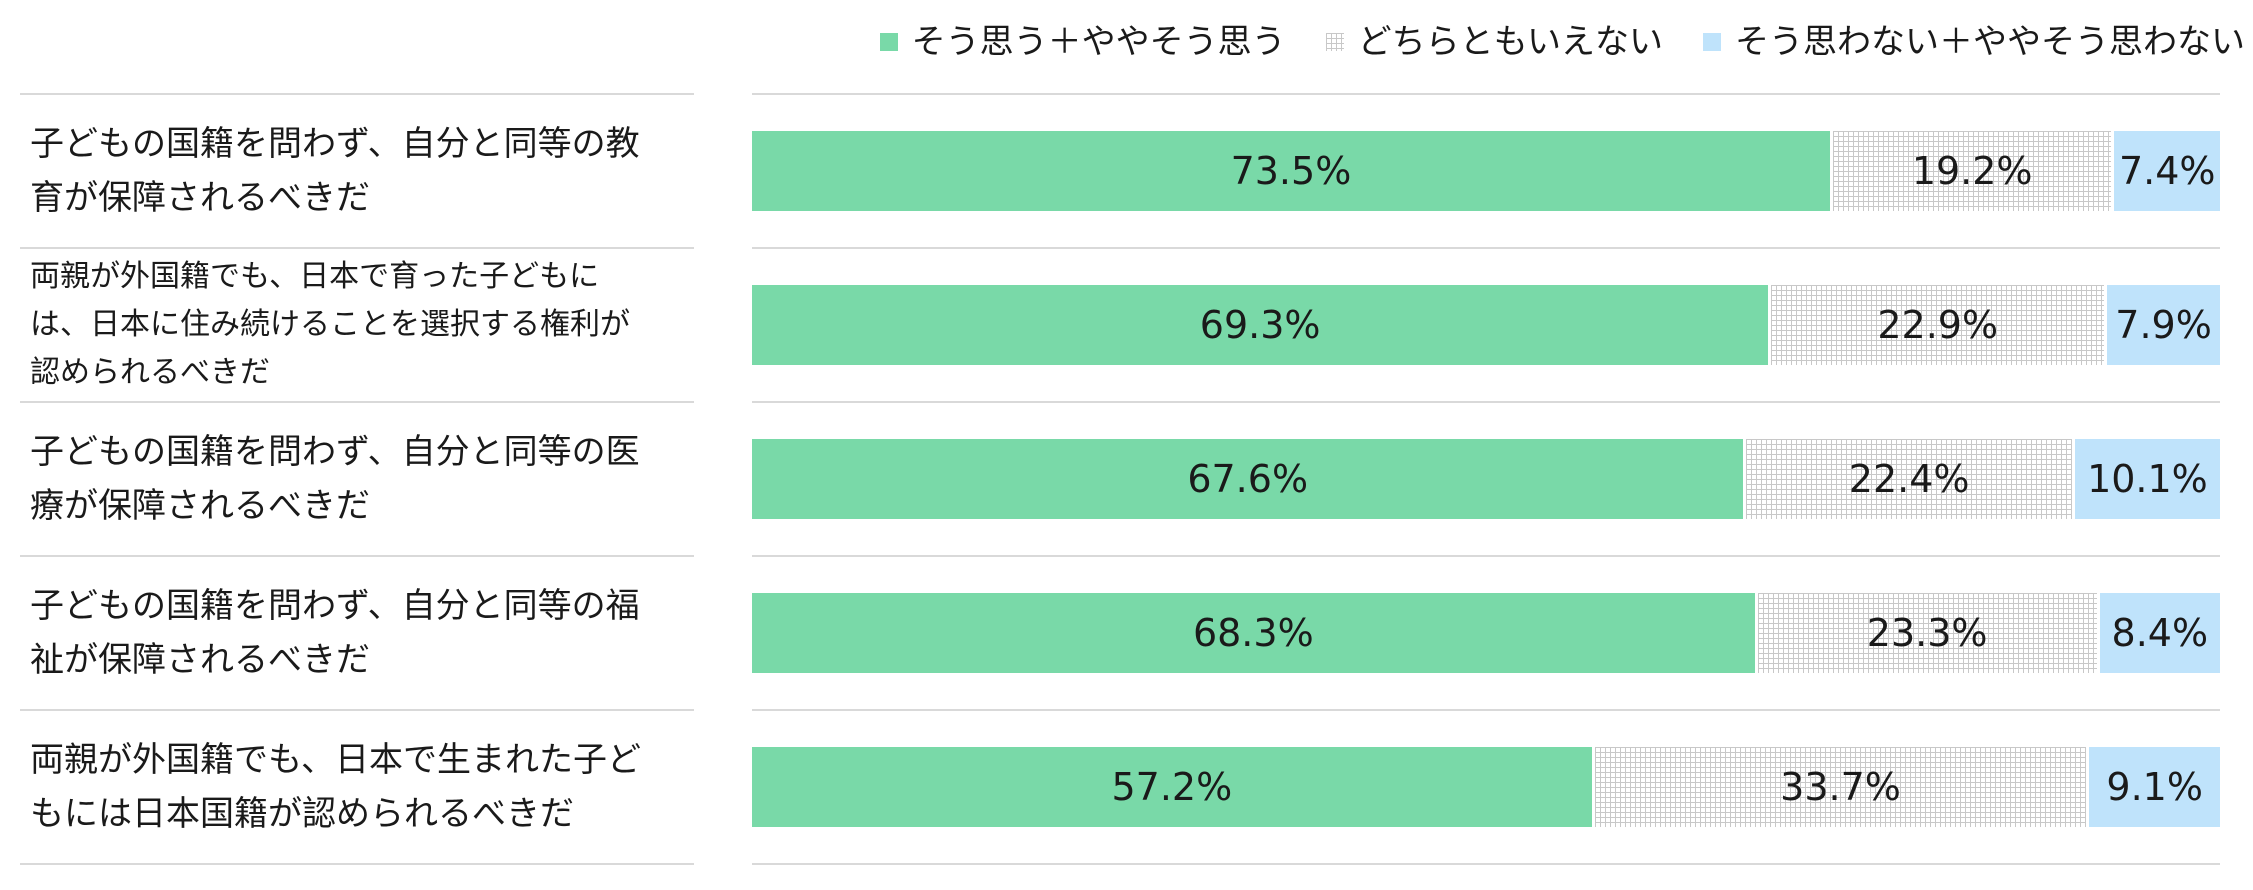  I want to click on legend-swatch-neutral, so click(1334, 41).